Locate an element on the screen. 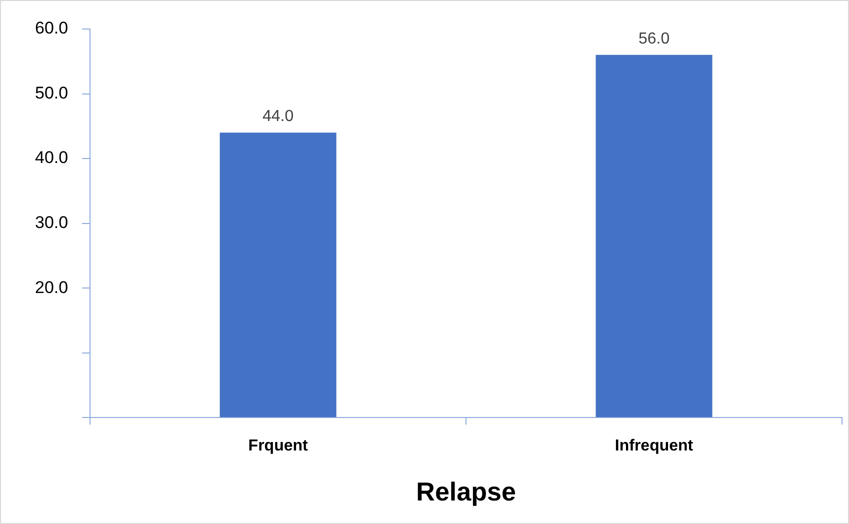 This screenshot has height=524, width=849. x-tick-label: Frquent is located at coordinates (278, 446).